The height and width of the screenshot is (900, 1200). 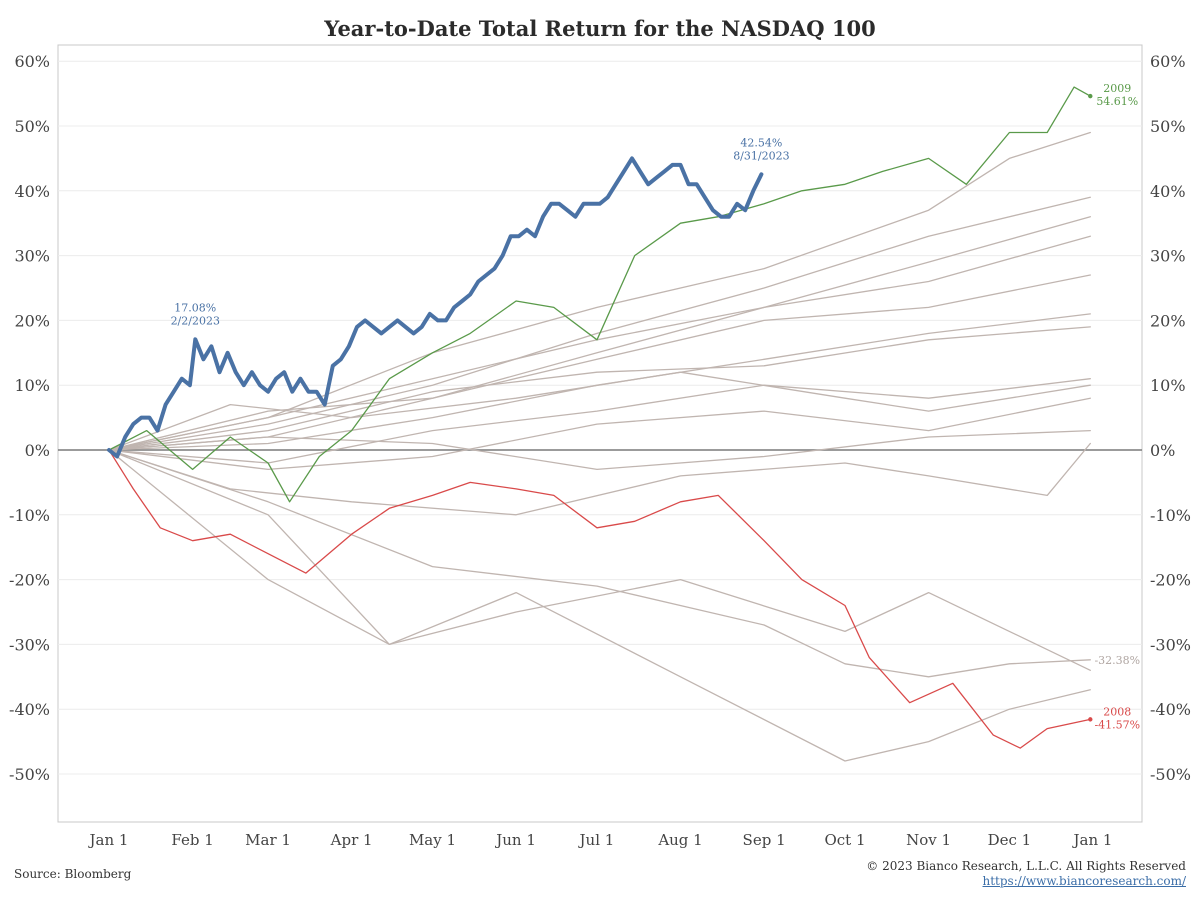 I want to click on y-tick-label-left: 50%, so click(x=32, y=126).